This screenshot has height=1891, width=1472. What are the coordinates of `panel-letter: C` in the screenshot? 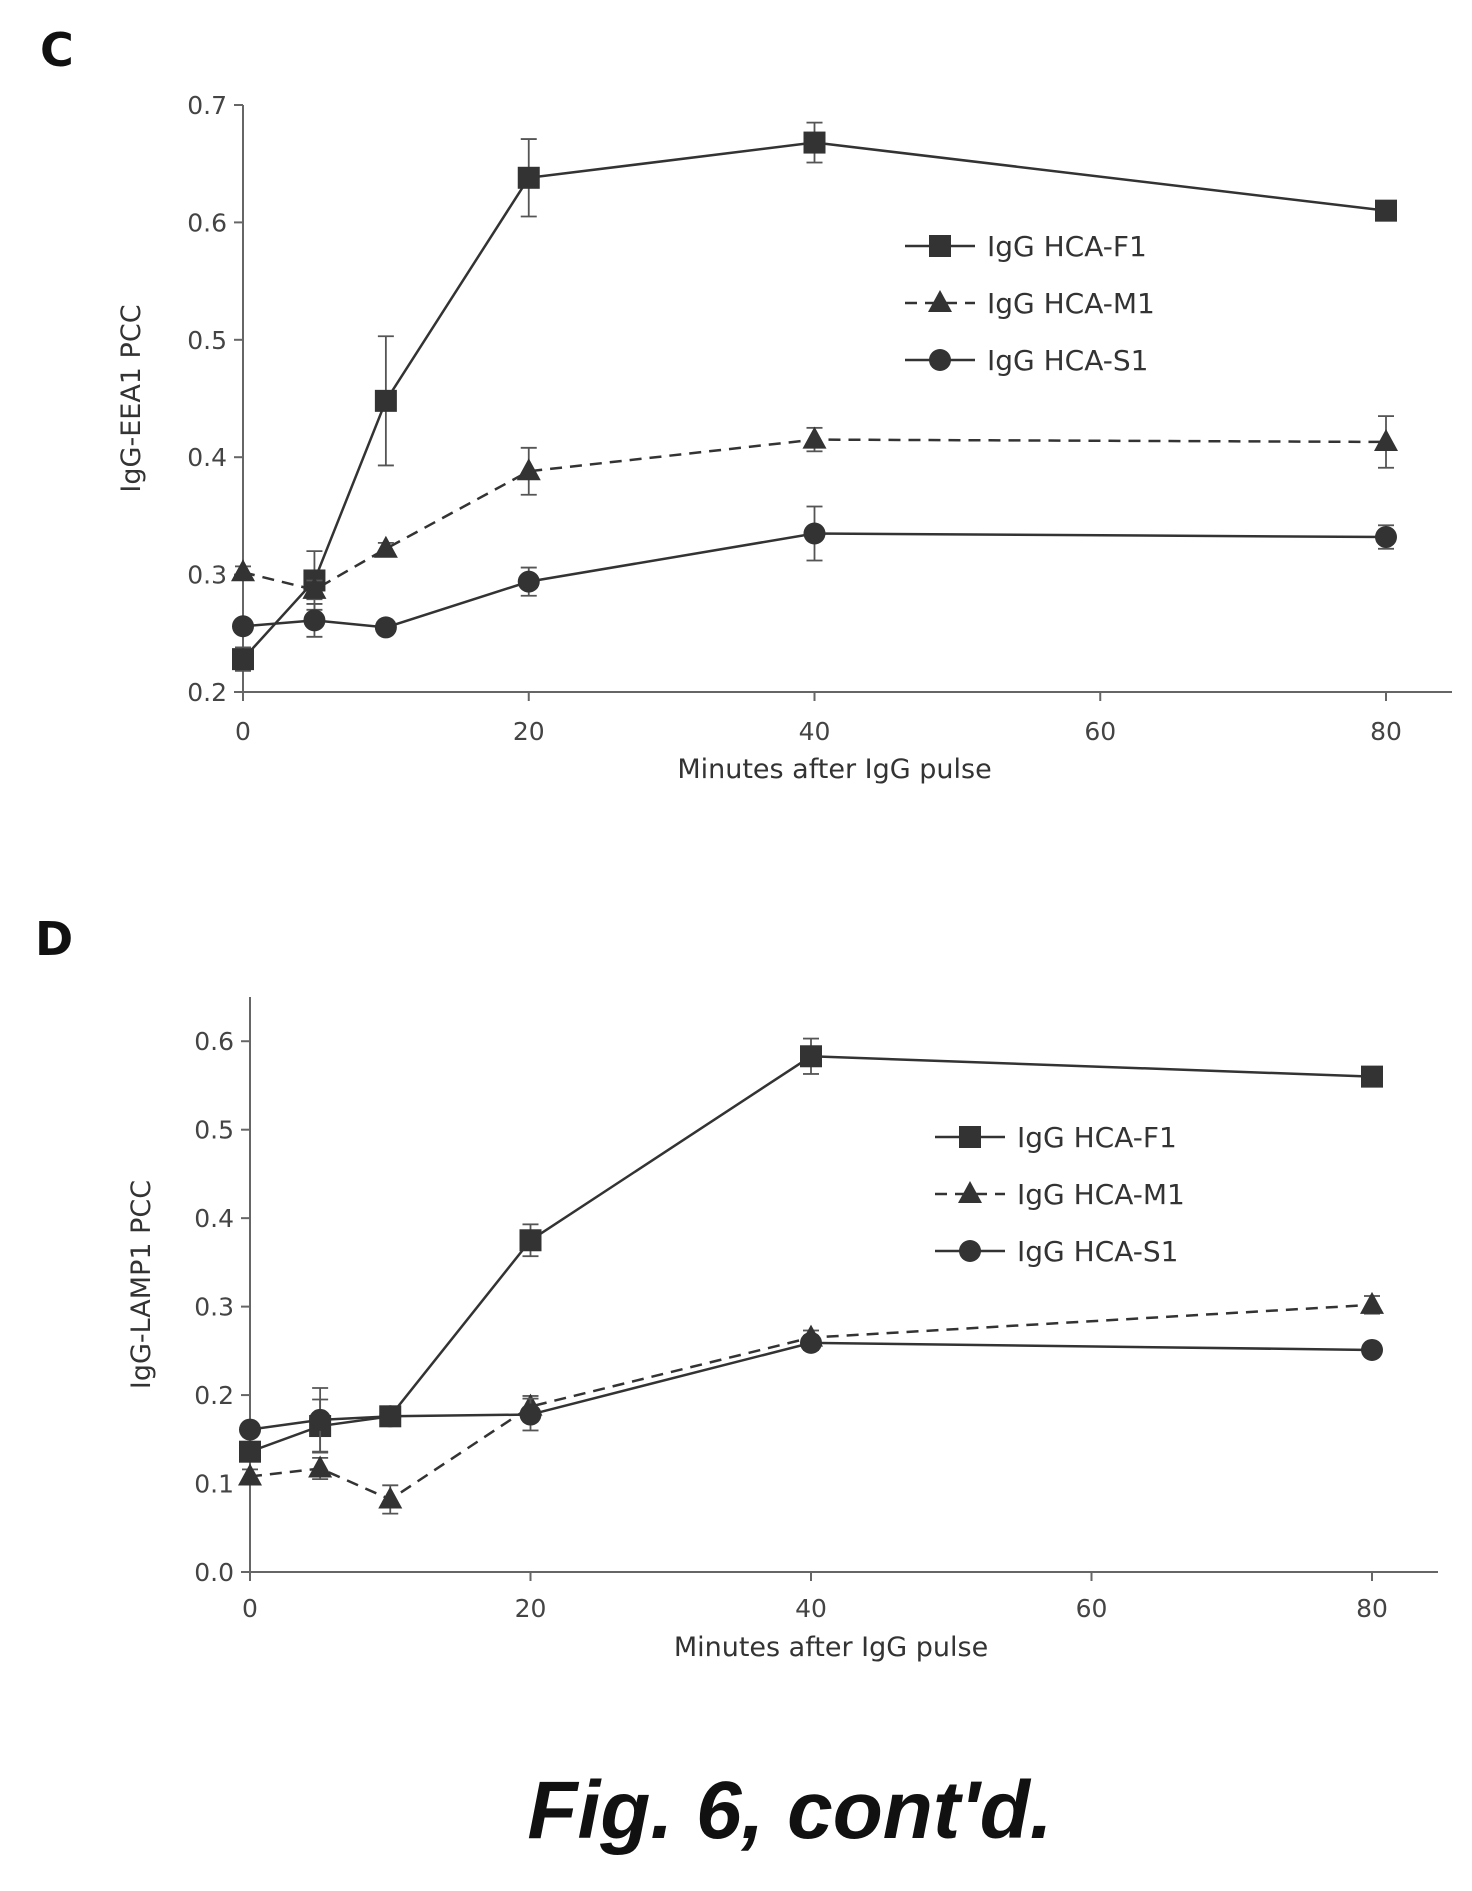 It's located at (57, 50).